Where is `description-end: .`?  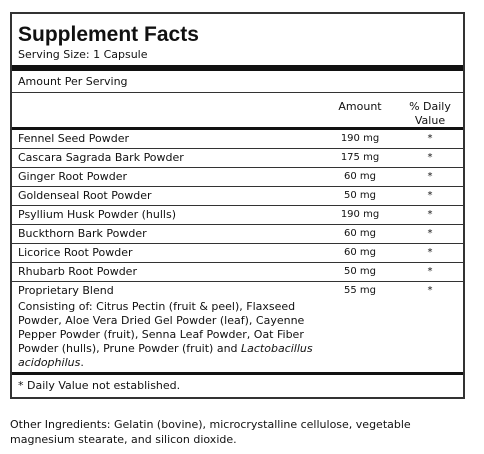
description-end: . is located at coordinates (82, 362).